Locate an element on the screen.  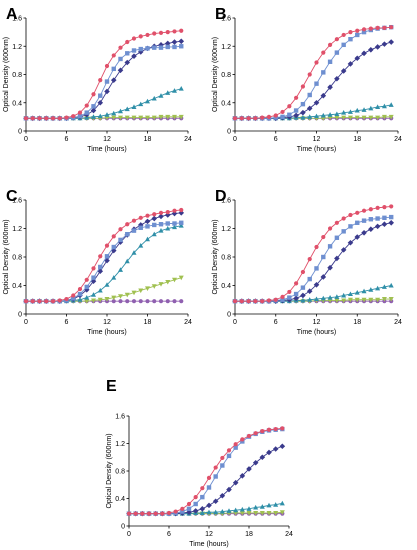
x-tick-label: 12 is located at coordinates (317, 139).